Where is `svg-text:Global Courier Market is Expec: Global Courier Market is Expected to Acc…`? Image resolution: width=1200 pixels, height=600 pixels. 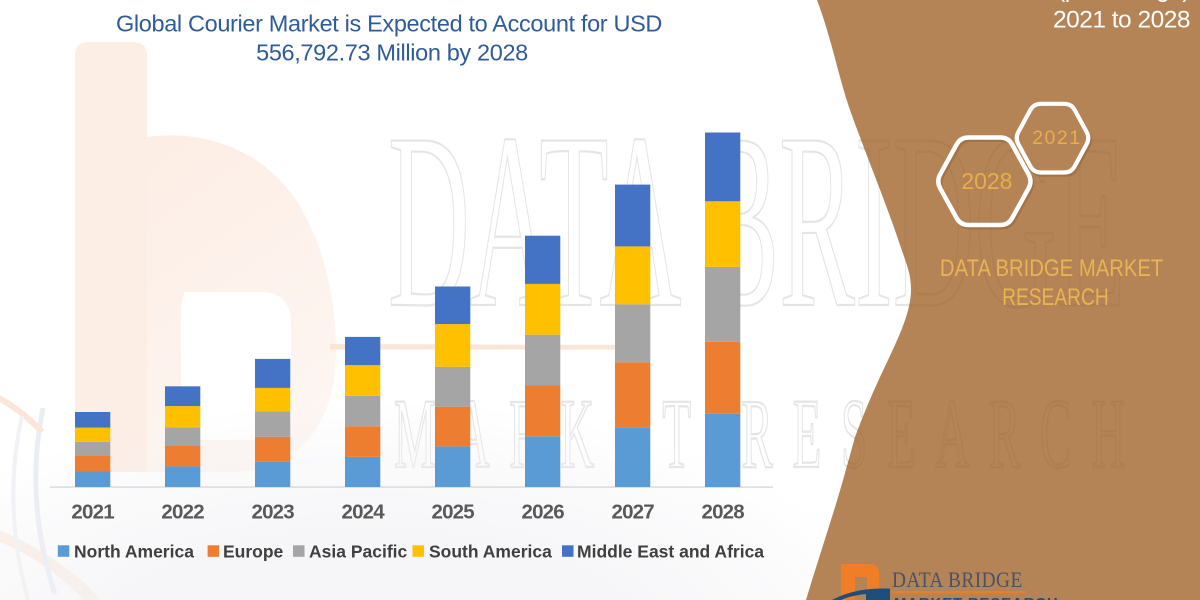 svg-text:Global Courier Market is Expec: Global Courier Market is Expected to Acc… is located at coordinates (389, 24).